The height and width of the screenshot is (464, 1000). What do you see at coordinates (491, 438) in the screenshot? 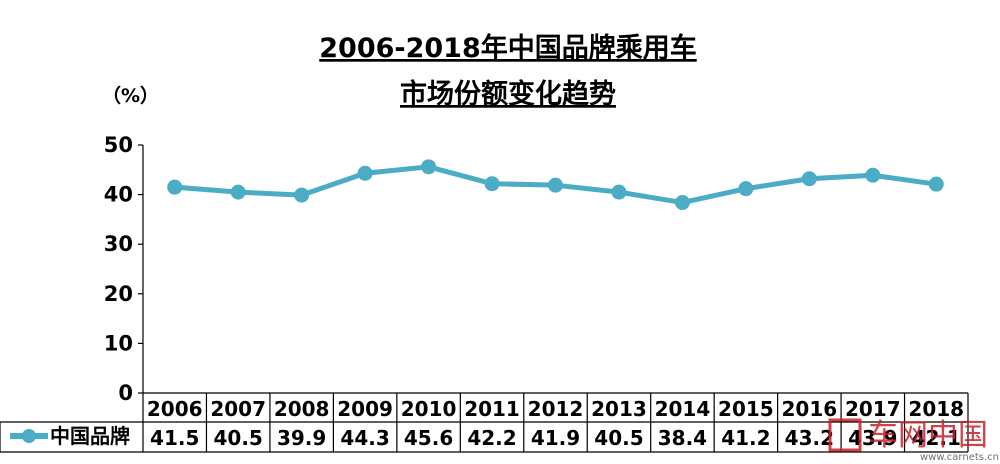
I see `data-label: 42.2` at bounding box center [491, 438].